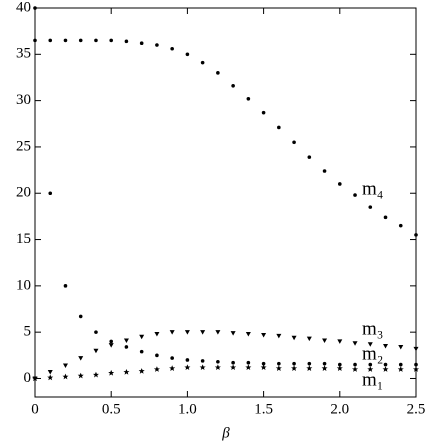 The height and width of the screenshot is (445, 436). Describe the element at coordinates (372, 188) in the screenshot. I see `series-label: m₄` at that location.